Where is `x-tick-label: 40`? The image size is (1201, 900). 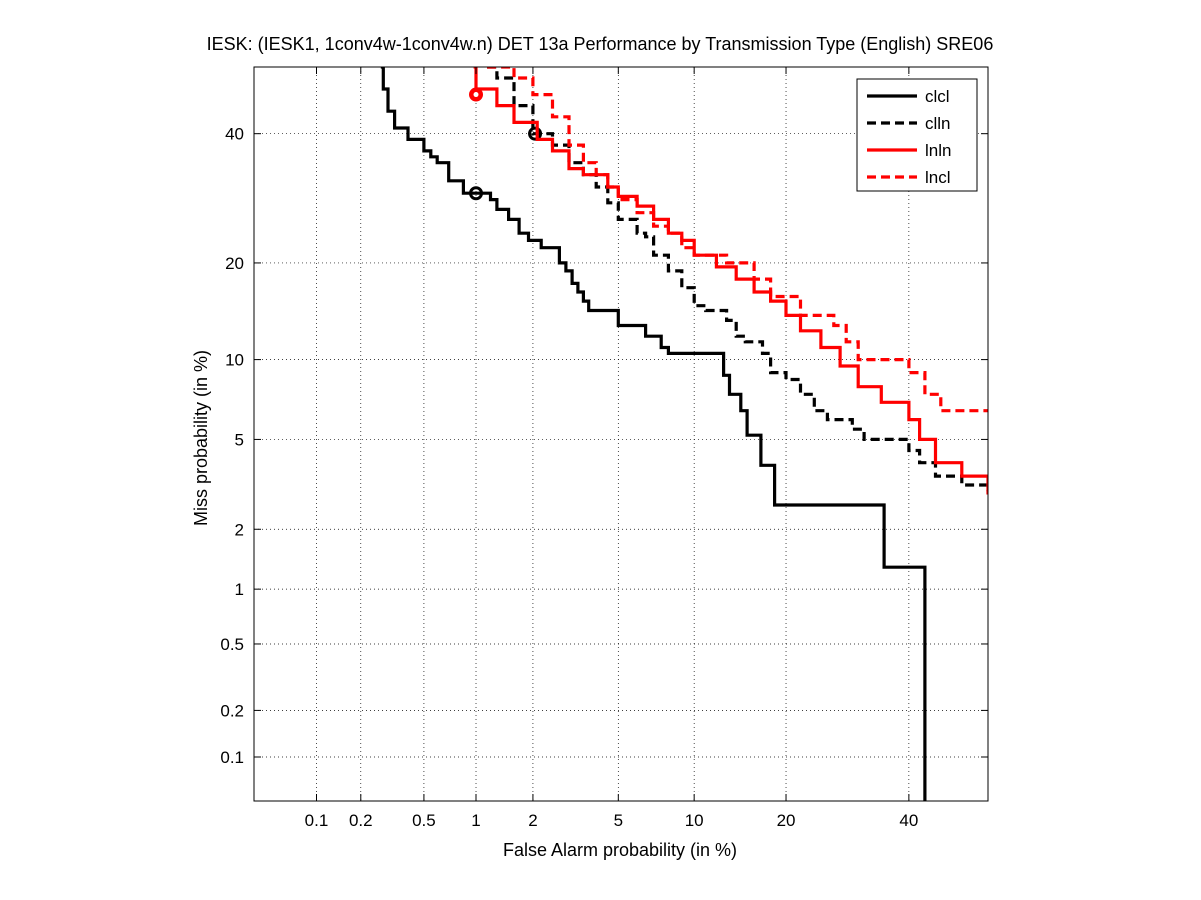 x-tick-label: 40 is located at coordinates (908, 820).